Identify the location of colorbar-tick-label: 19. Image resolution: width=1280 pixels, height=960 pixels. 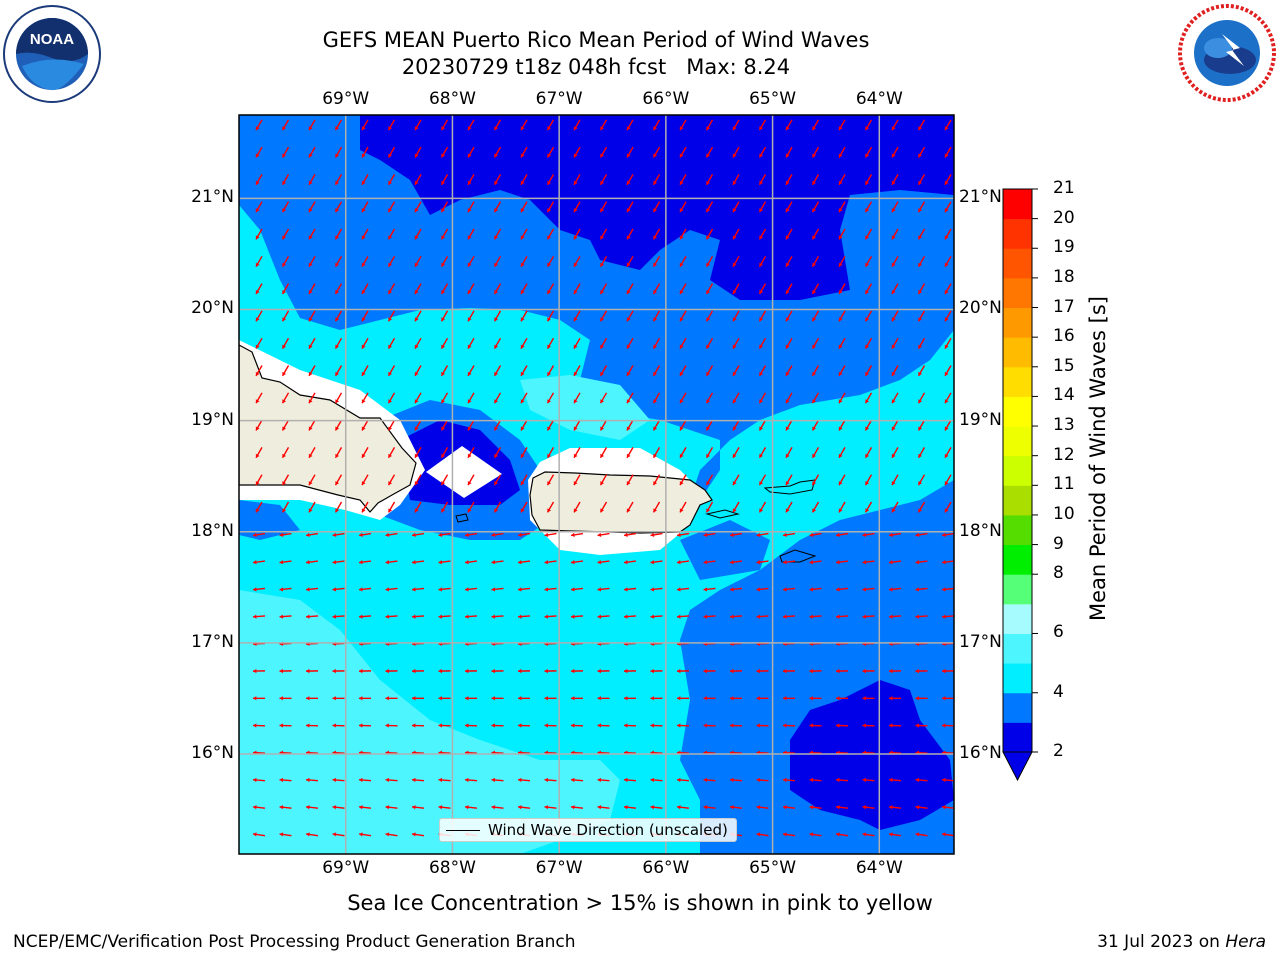
(1064, 247).